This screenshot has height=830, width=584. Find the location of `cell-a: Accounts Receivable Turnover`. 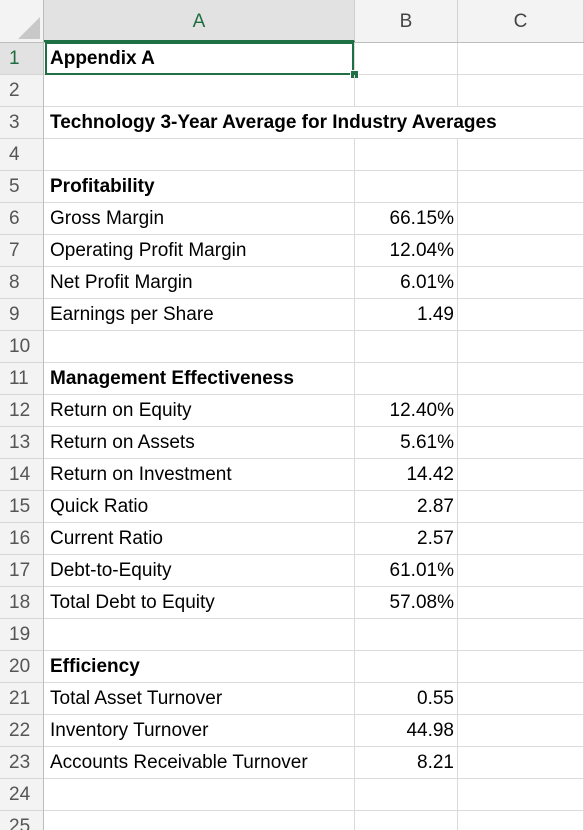

cell-a: Accounts Receivable Turnover is located at coordinates (199, 763).